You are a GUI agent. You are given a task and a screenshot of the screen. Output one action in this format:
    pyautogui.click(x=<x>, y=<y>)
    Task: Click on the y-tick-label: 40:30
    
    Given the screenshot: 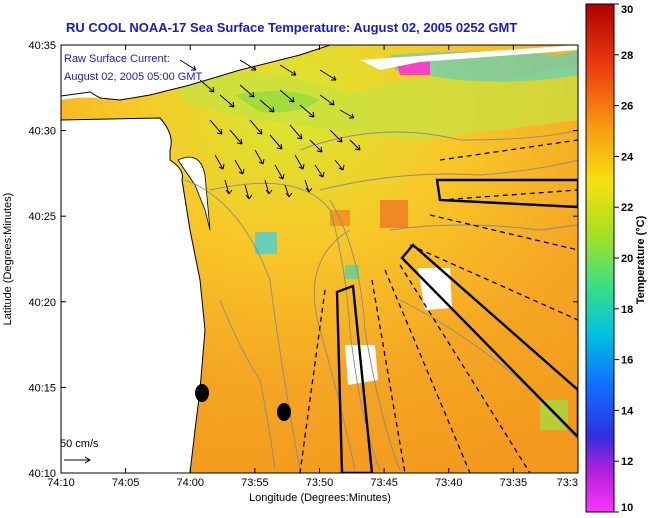 What is the action you would take?
    pyautogui.click(x=42, y=132)
    